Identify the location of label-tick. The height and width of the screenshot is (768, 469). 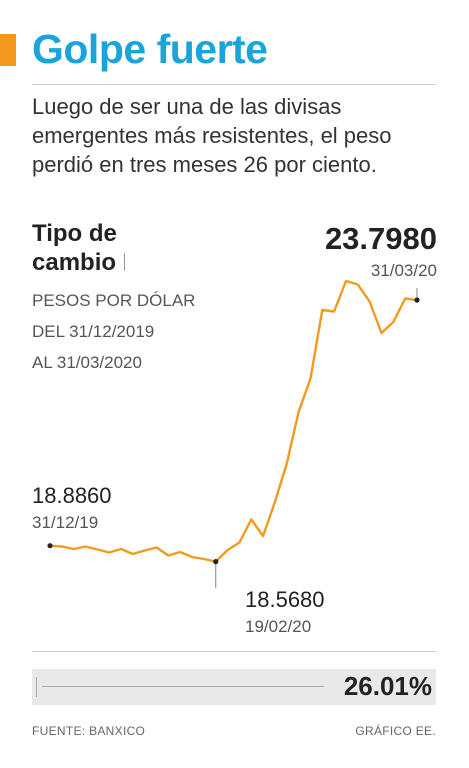
(125, 262).